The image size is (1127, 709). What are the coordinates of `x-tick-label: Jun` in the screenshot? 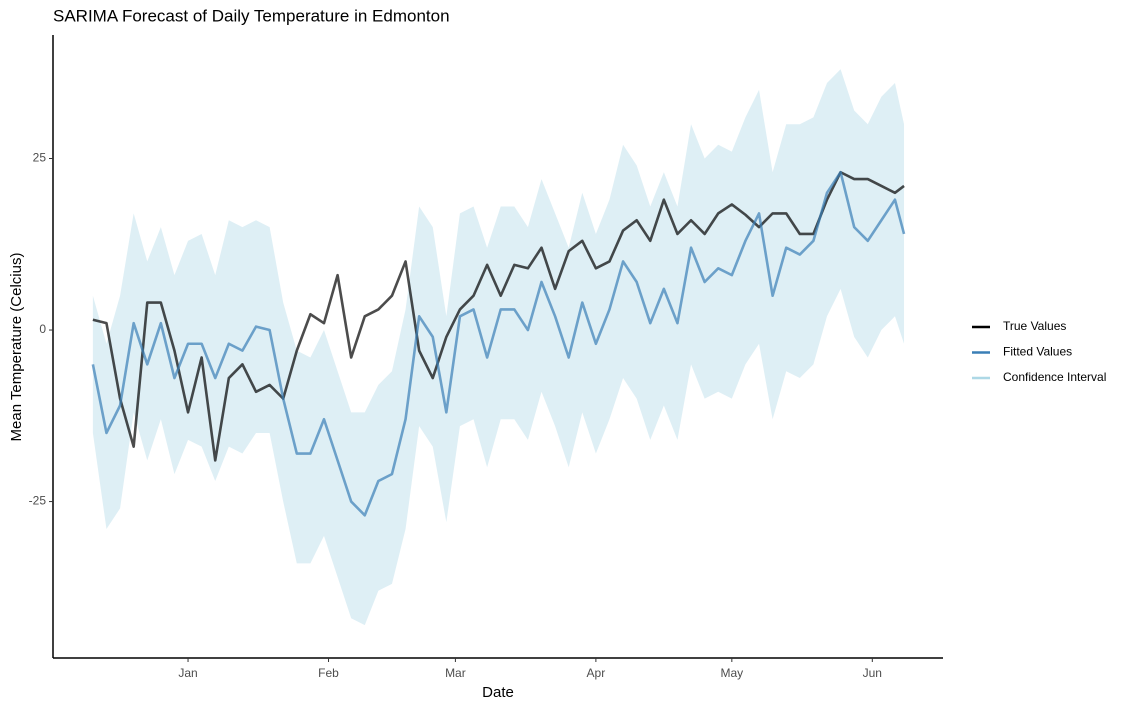 It's located at (872, 673).